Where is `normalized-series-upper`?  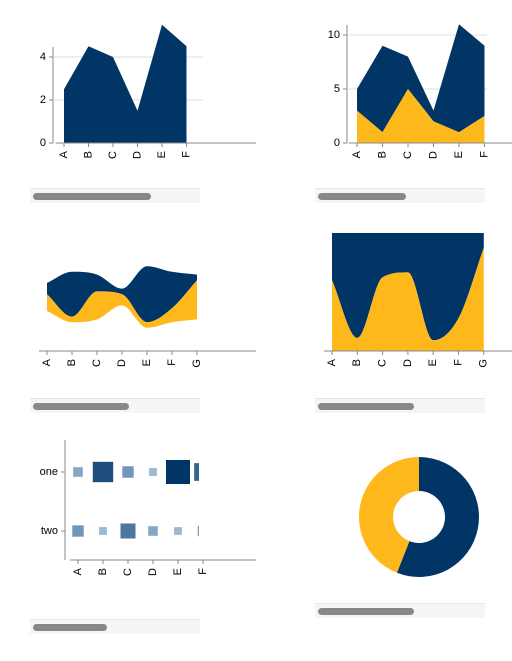 normalized-series-upper is located at coordinates (408, 287).